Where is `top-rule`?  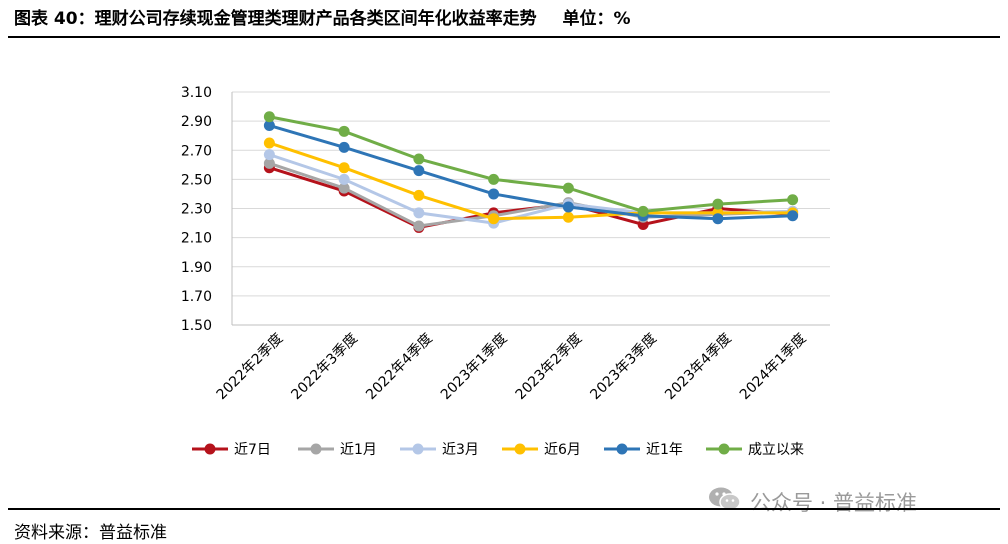
top-rule is located at coordinates (504, 37).